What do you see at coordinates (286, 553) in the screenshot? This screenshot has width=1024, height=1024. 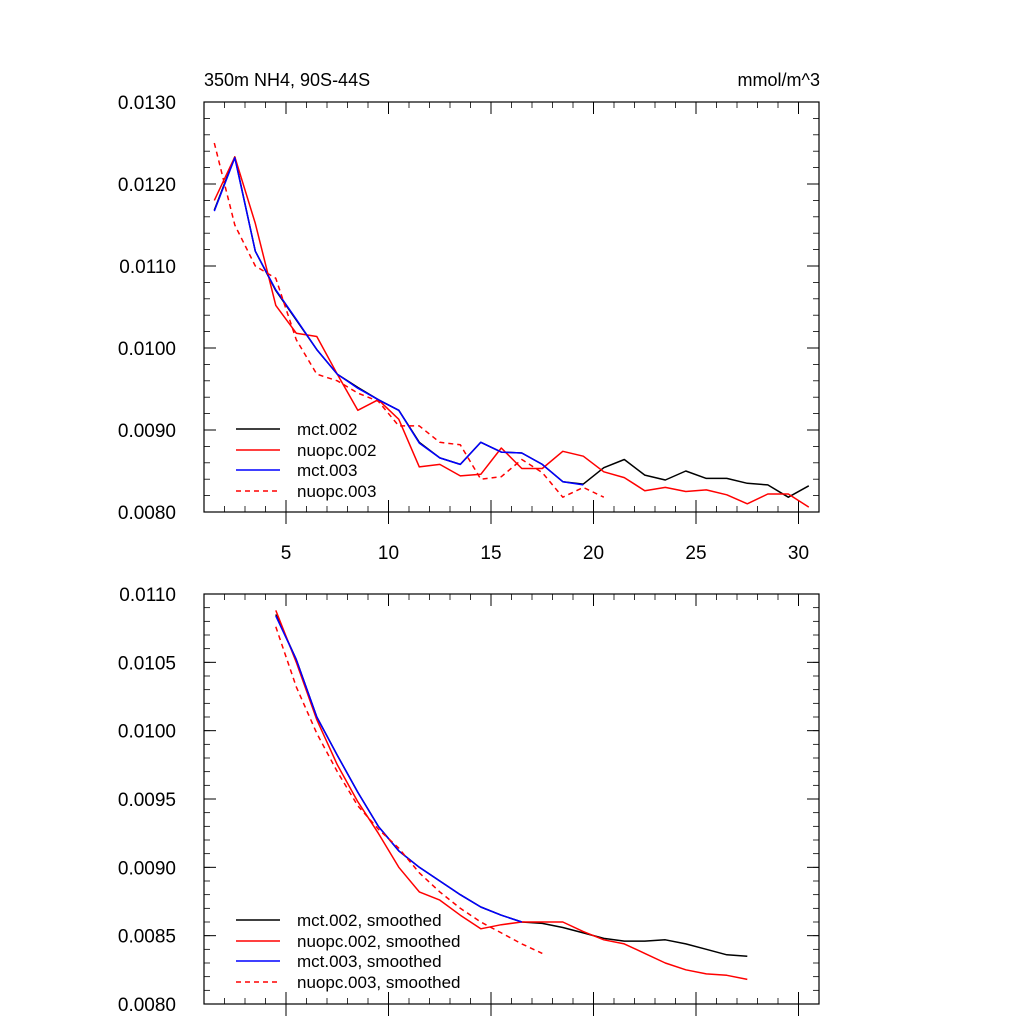 I see `x-tick-label: 5` at bounding box center [286, 553].